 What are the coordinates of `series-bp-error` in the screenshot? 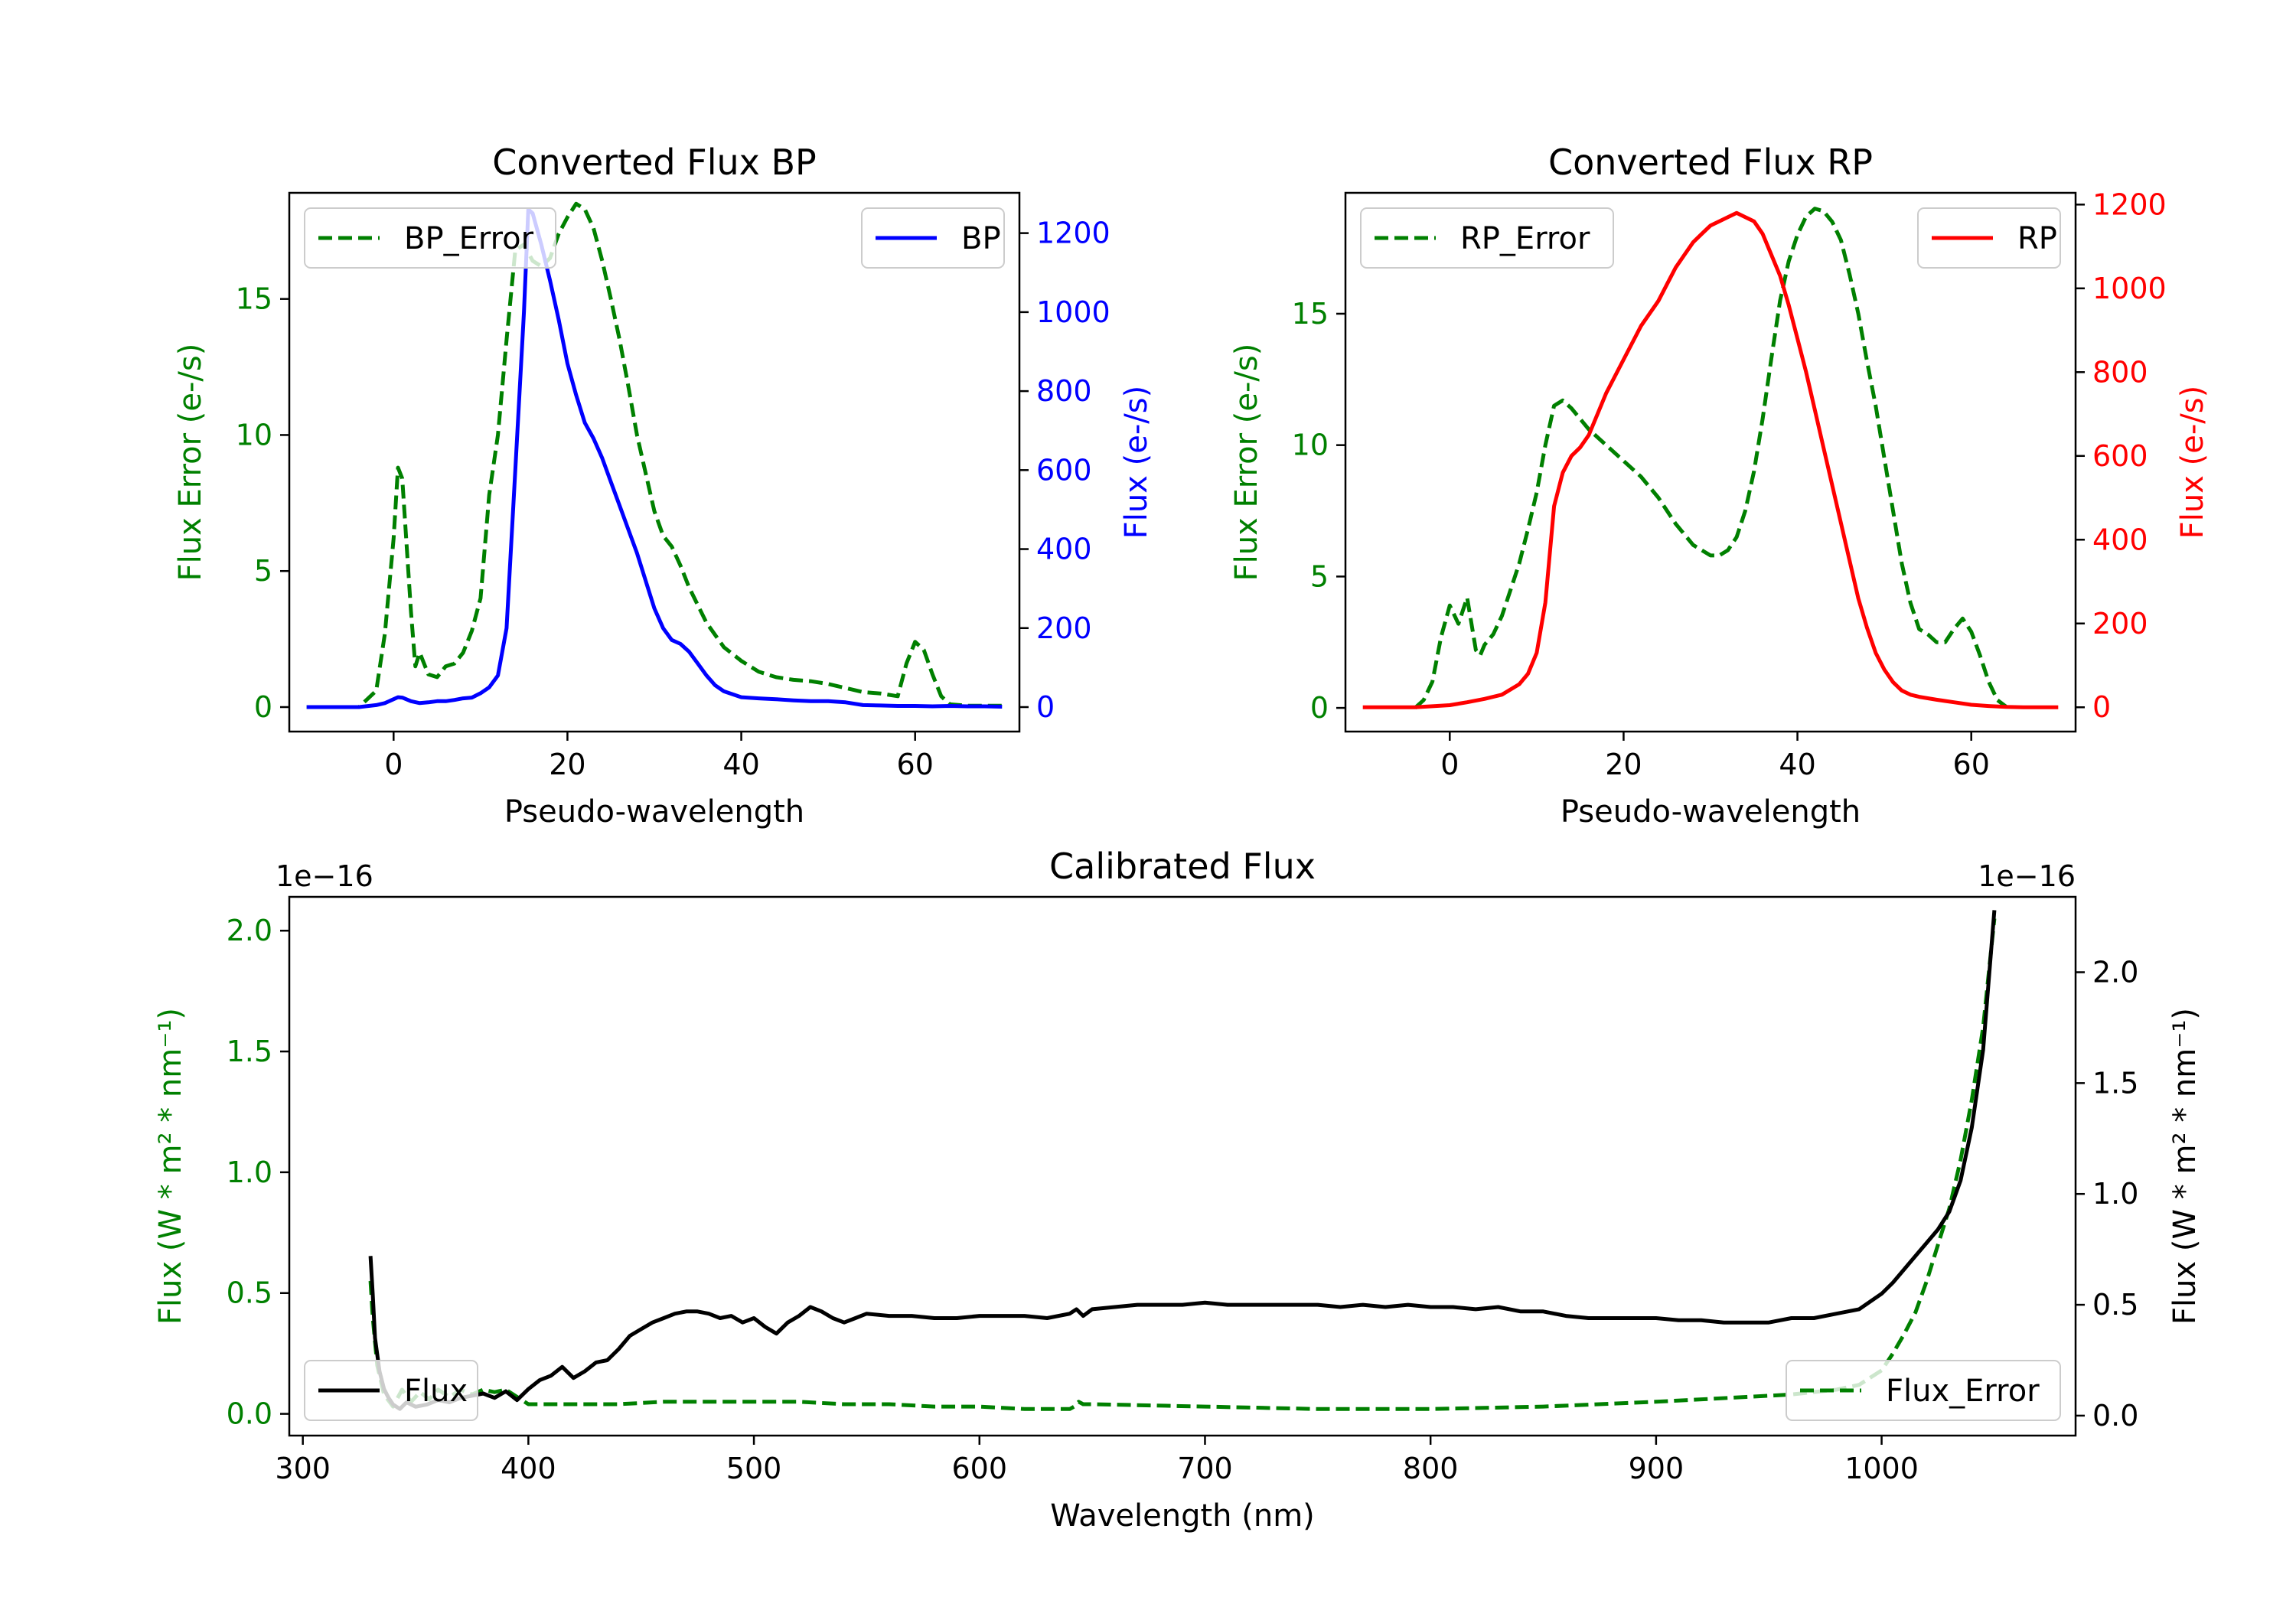 It's located at (654, 455).